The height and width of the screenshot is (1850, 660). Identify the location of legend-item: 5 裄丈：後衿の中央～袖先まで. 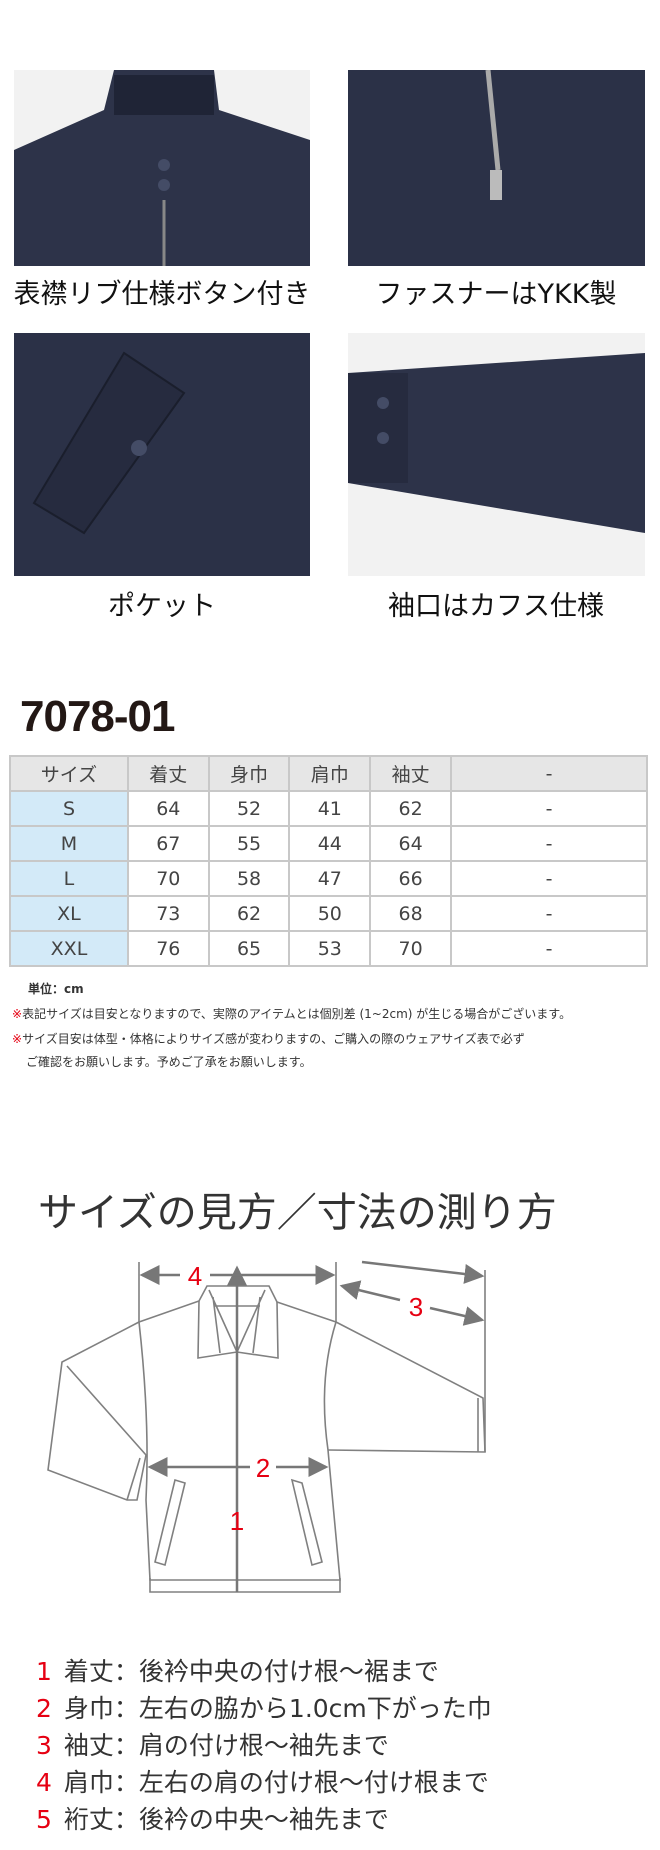
(212, 1818).